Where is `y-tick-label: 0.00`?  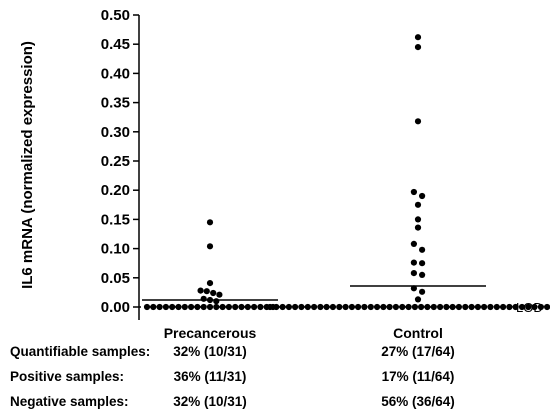
y-tick-label: 0.00 is located at coordinates (115, 307).